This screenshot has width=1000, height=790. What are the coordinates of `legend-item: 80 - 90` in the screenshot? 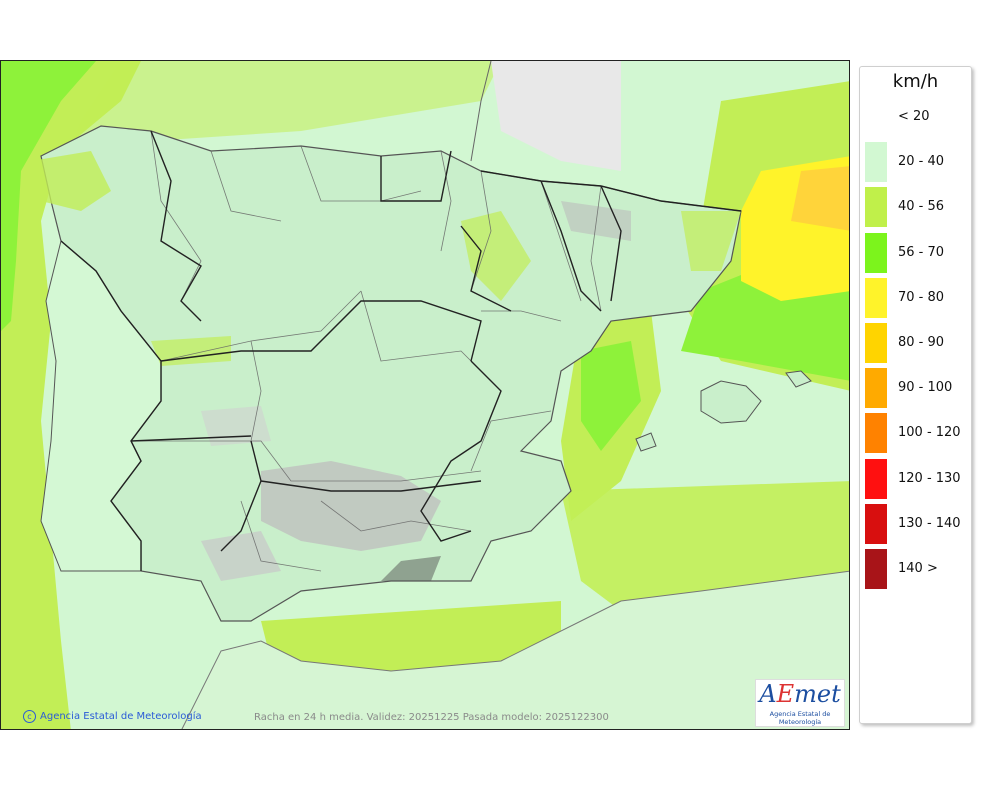 It's located at (916, 343).